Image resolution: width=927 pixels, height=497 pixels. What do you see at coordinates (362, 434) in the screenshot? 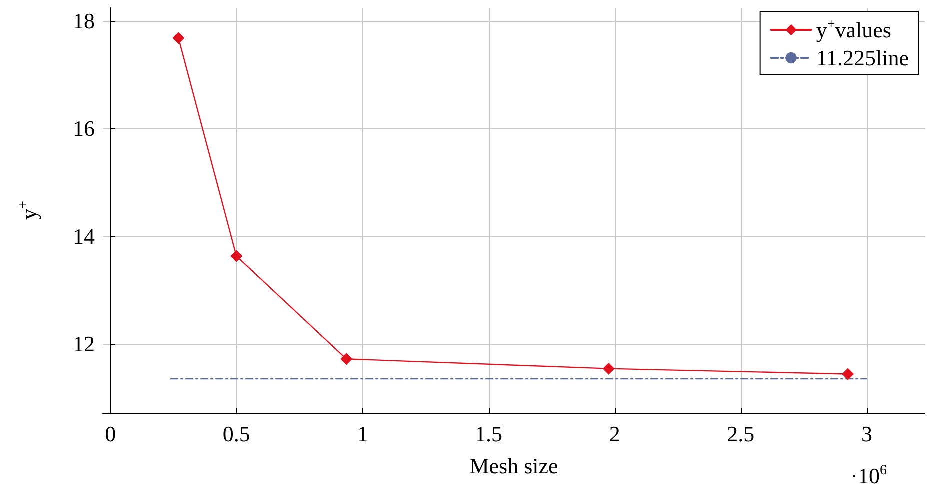
I see `x-tick-label: 1` at bounding box center [362, 434].